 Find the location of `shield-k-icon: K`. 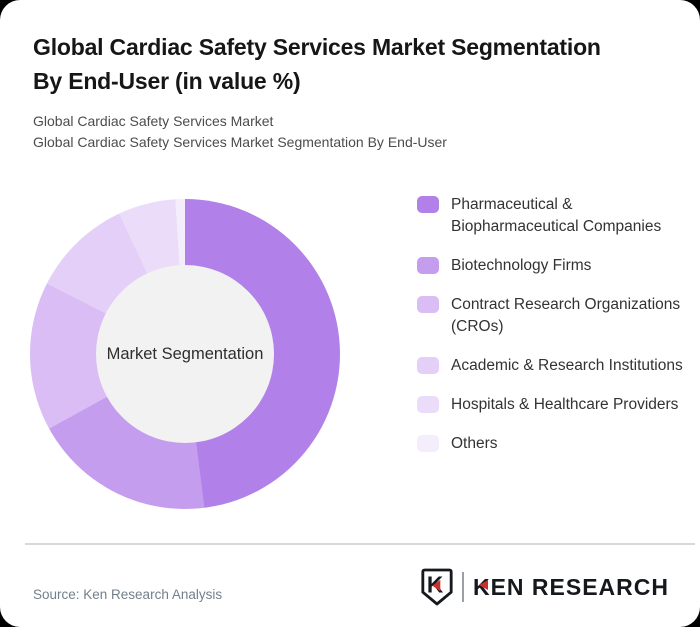

shield-k-icon: K is located at coordinates (437, 587).